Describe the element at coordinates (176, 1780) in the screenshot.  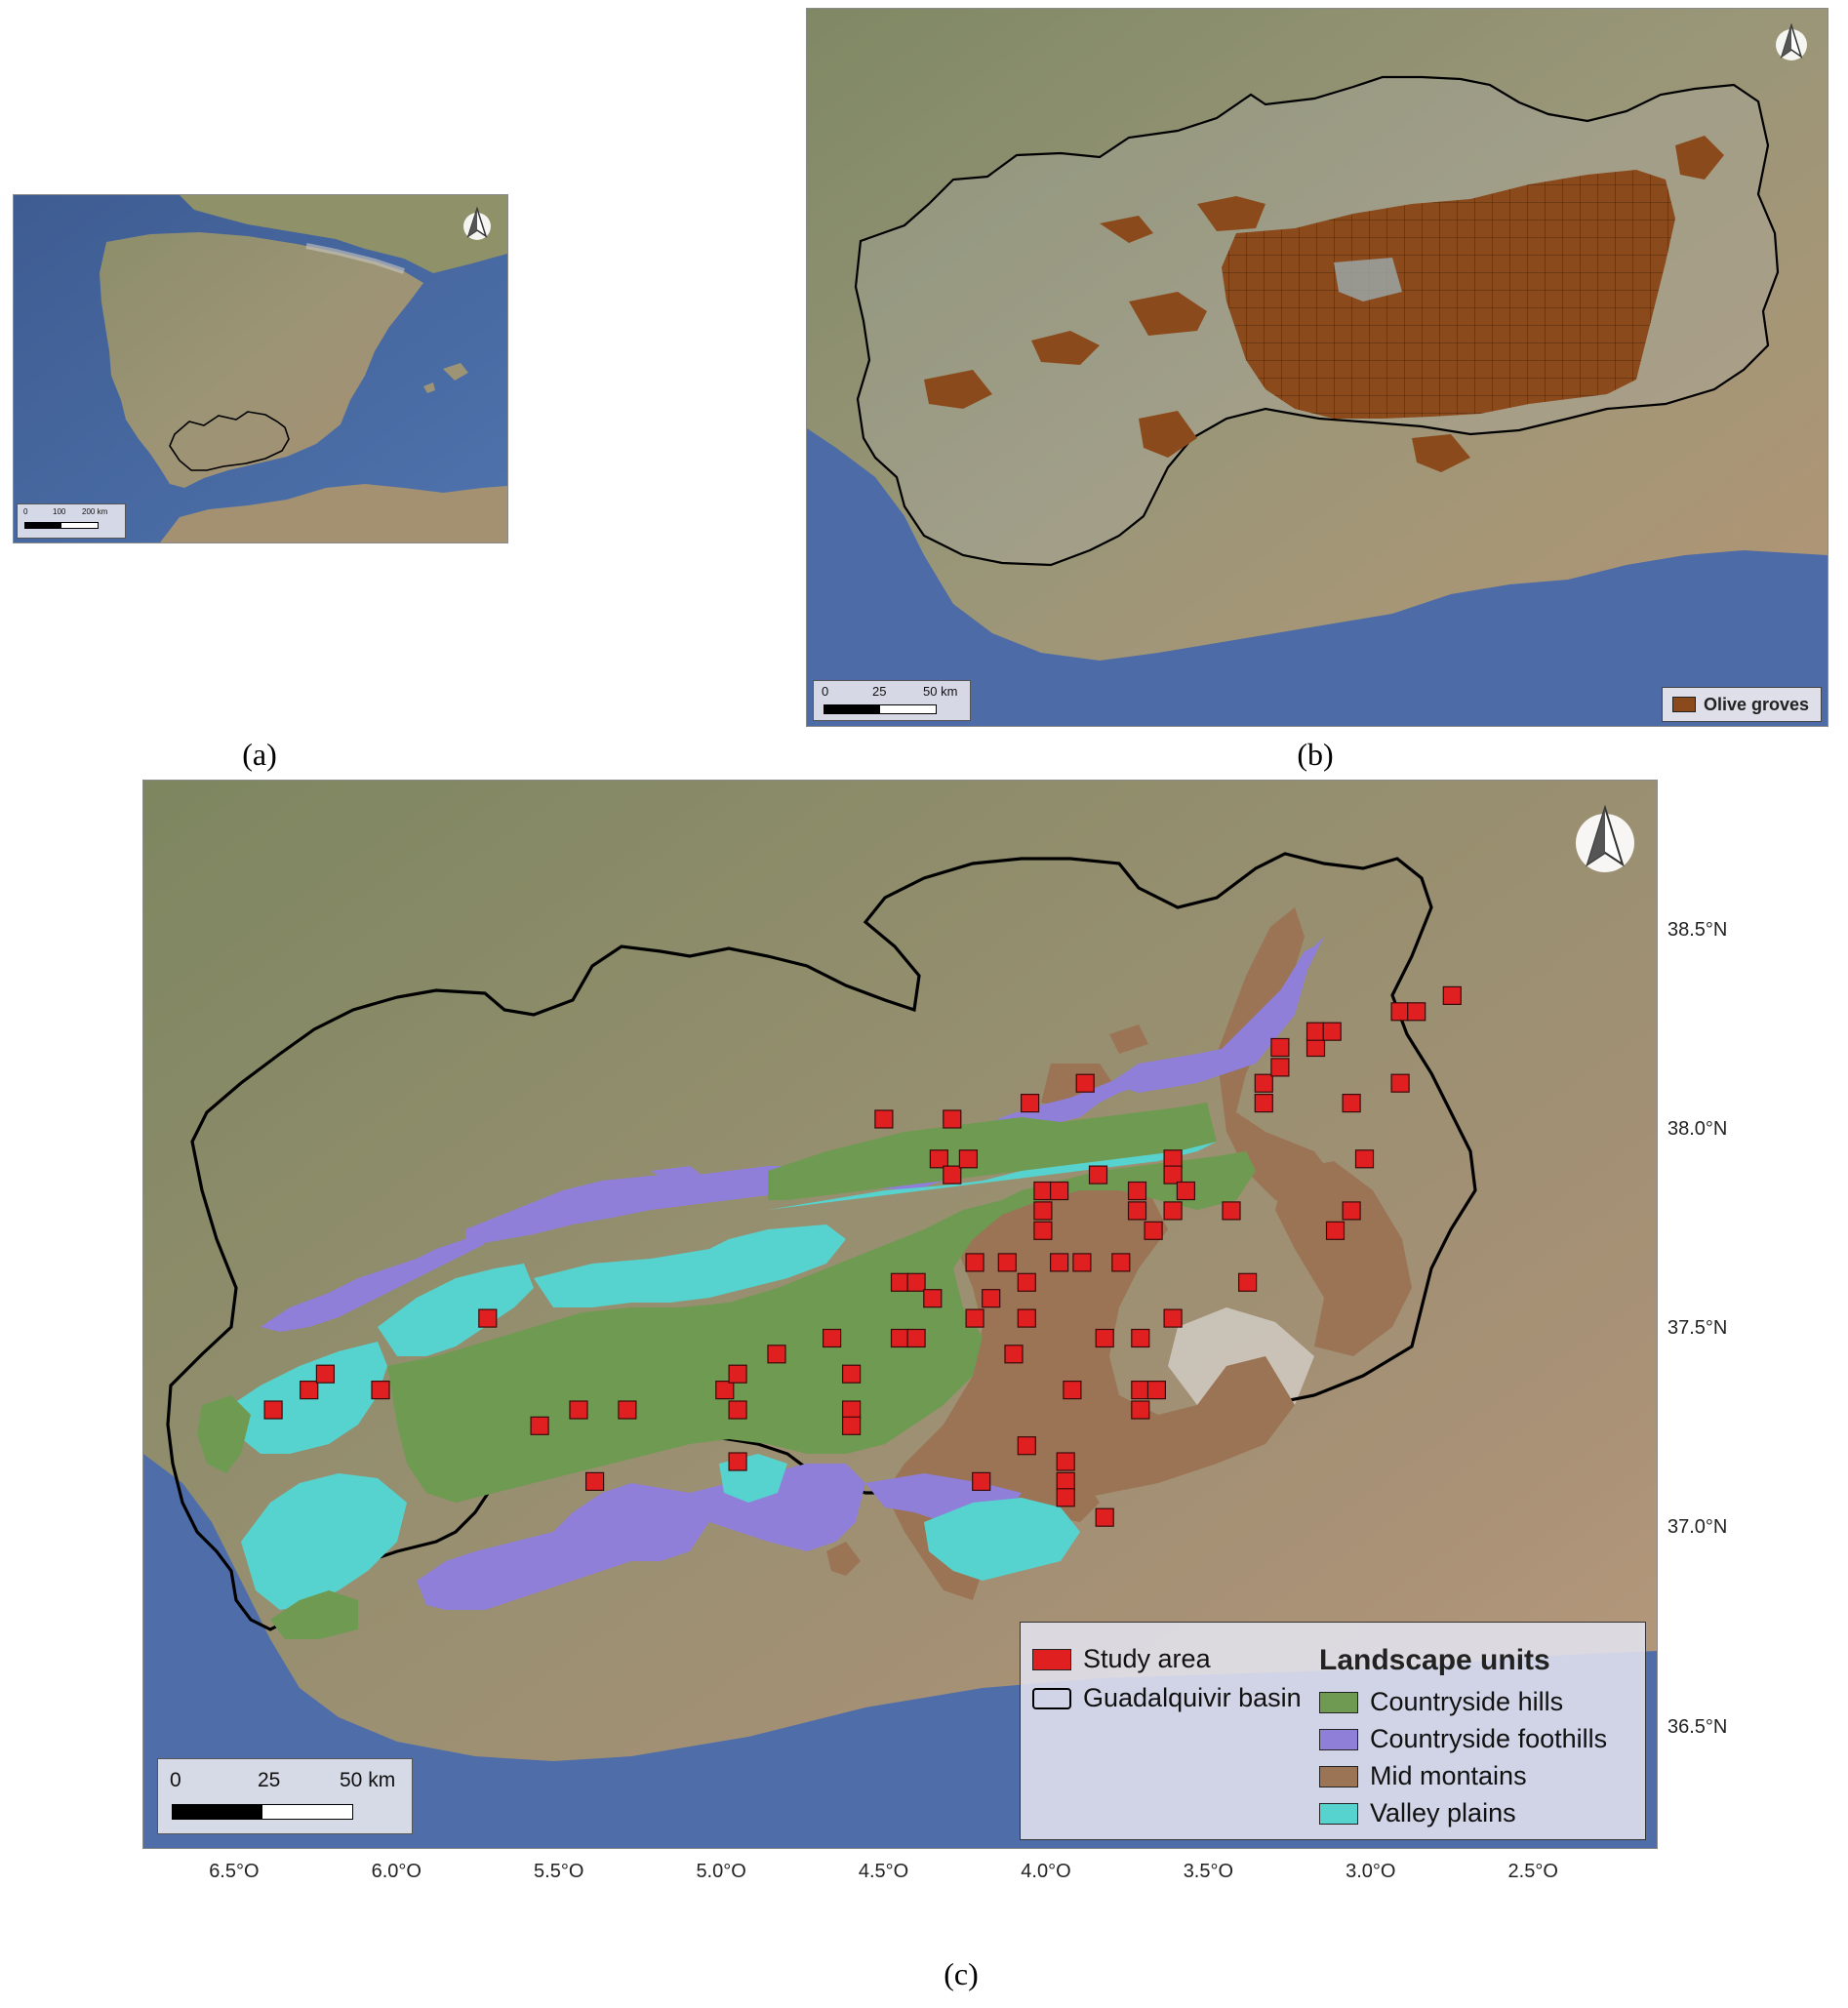
I see `scale-tick-0: 0` at that location.